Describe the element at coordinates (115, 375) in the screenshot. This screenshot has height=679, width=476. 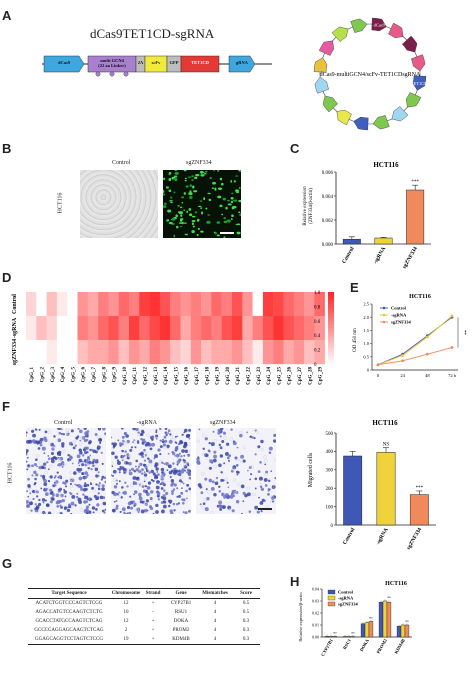
I see `heat-col-label: CpG_9` at that location.